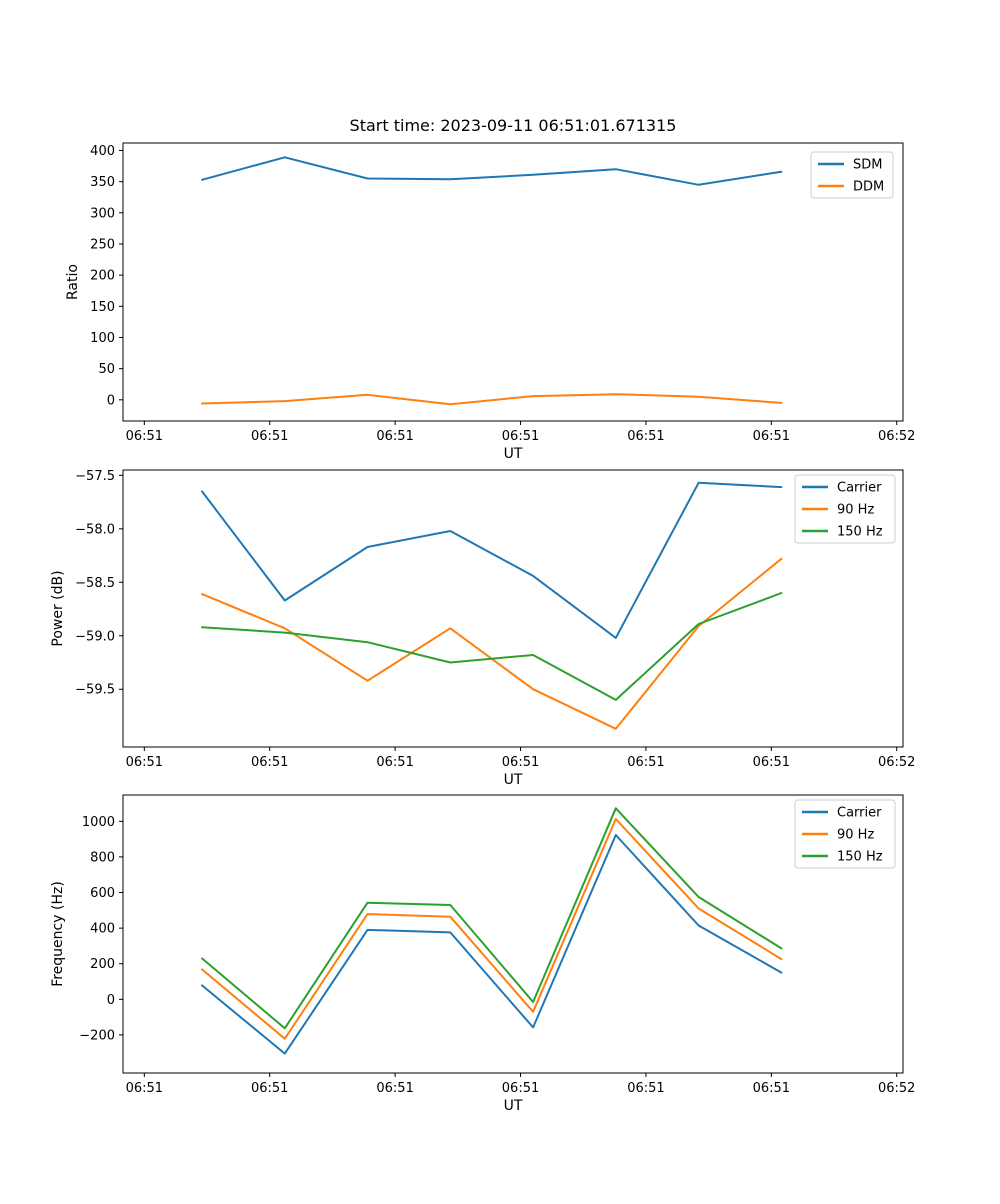  Describe the element at coordinates (95, 476) in the screenshot. I see `y-tick-label: −57.5` at that location.